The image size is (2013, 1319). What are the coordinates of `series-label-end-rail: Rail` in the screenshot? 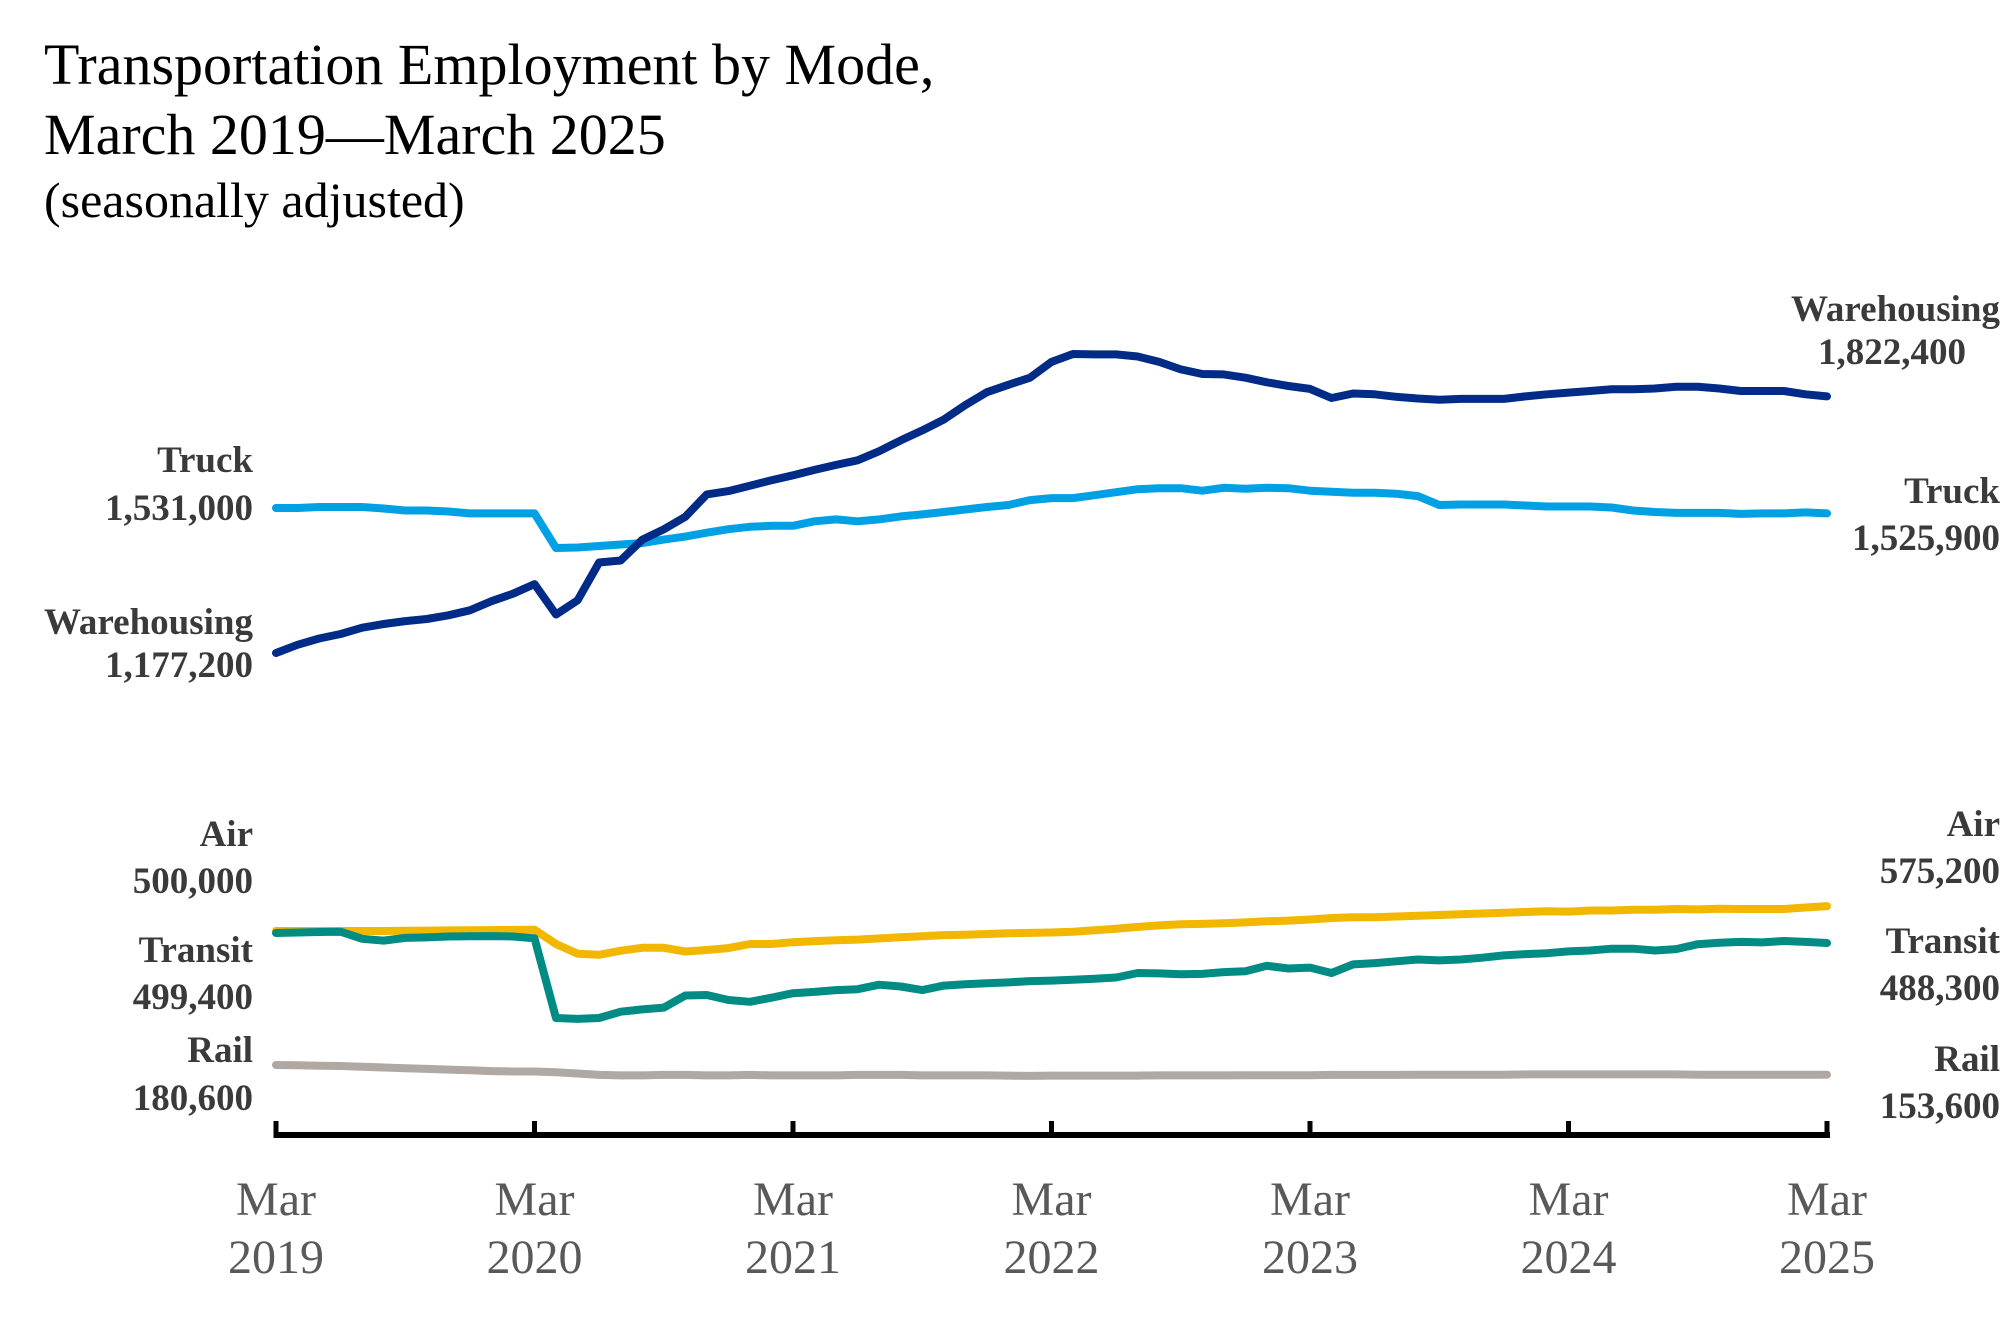 It's located at (1967, 1059).